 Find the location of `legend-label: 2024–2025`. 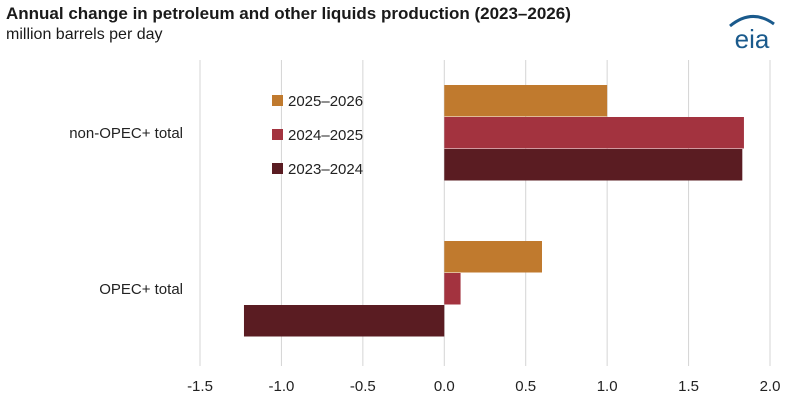

legend-label: 2024–2025 is located at coordinates (325, 135).